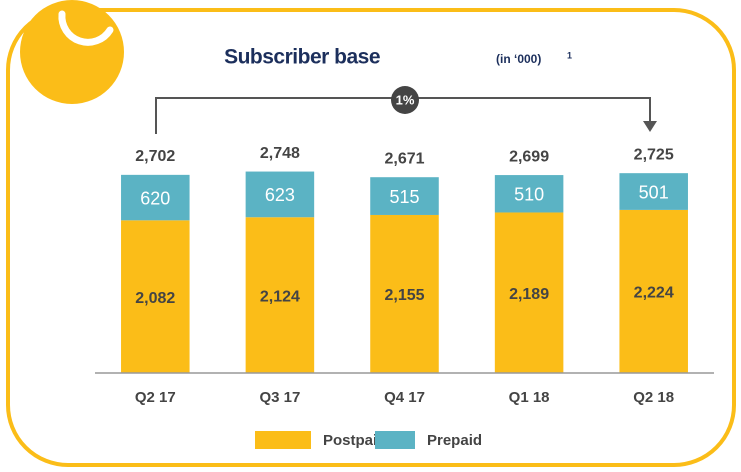 This screenshot has height=472, width=741. I want to click on logo-arc, so click(86, 28).